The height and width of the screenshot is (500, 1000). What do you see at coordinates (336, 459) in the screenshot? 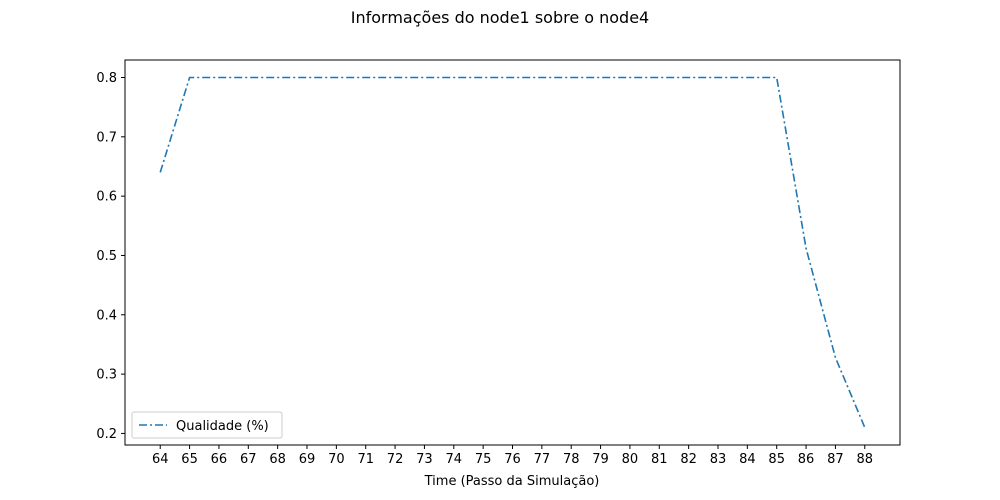
I see `x-tick-label: 70` at bounding box center [336, 459].